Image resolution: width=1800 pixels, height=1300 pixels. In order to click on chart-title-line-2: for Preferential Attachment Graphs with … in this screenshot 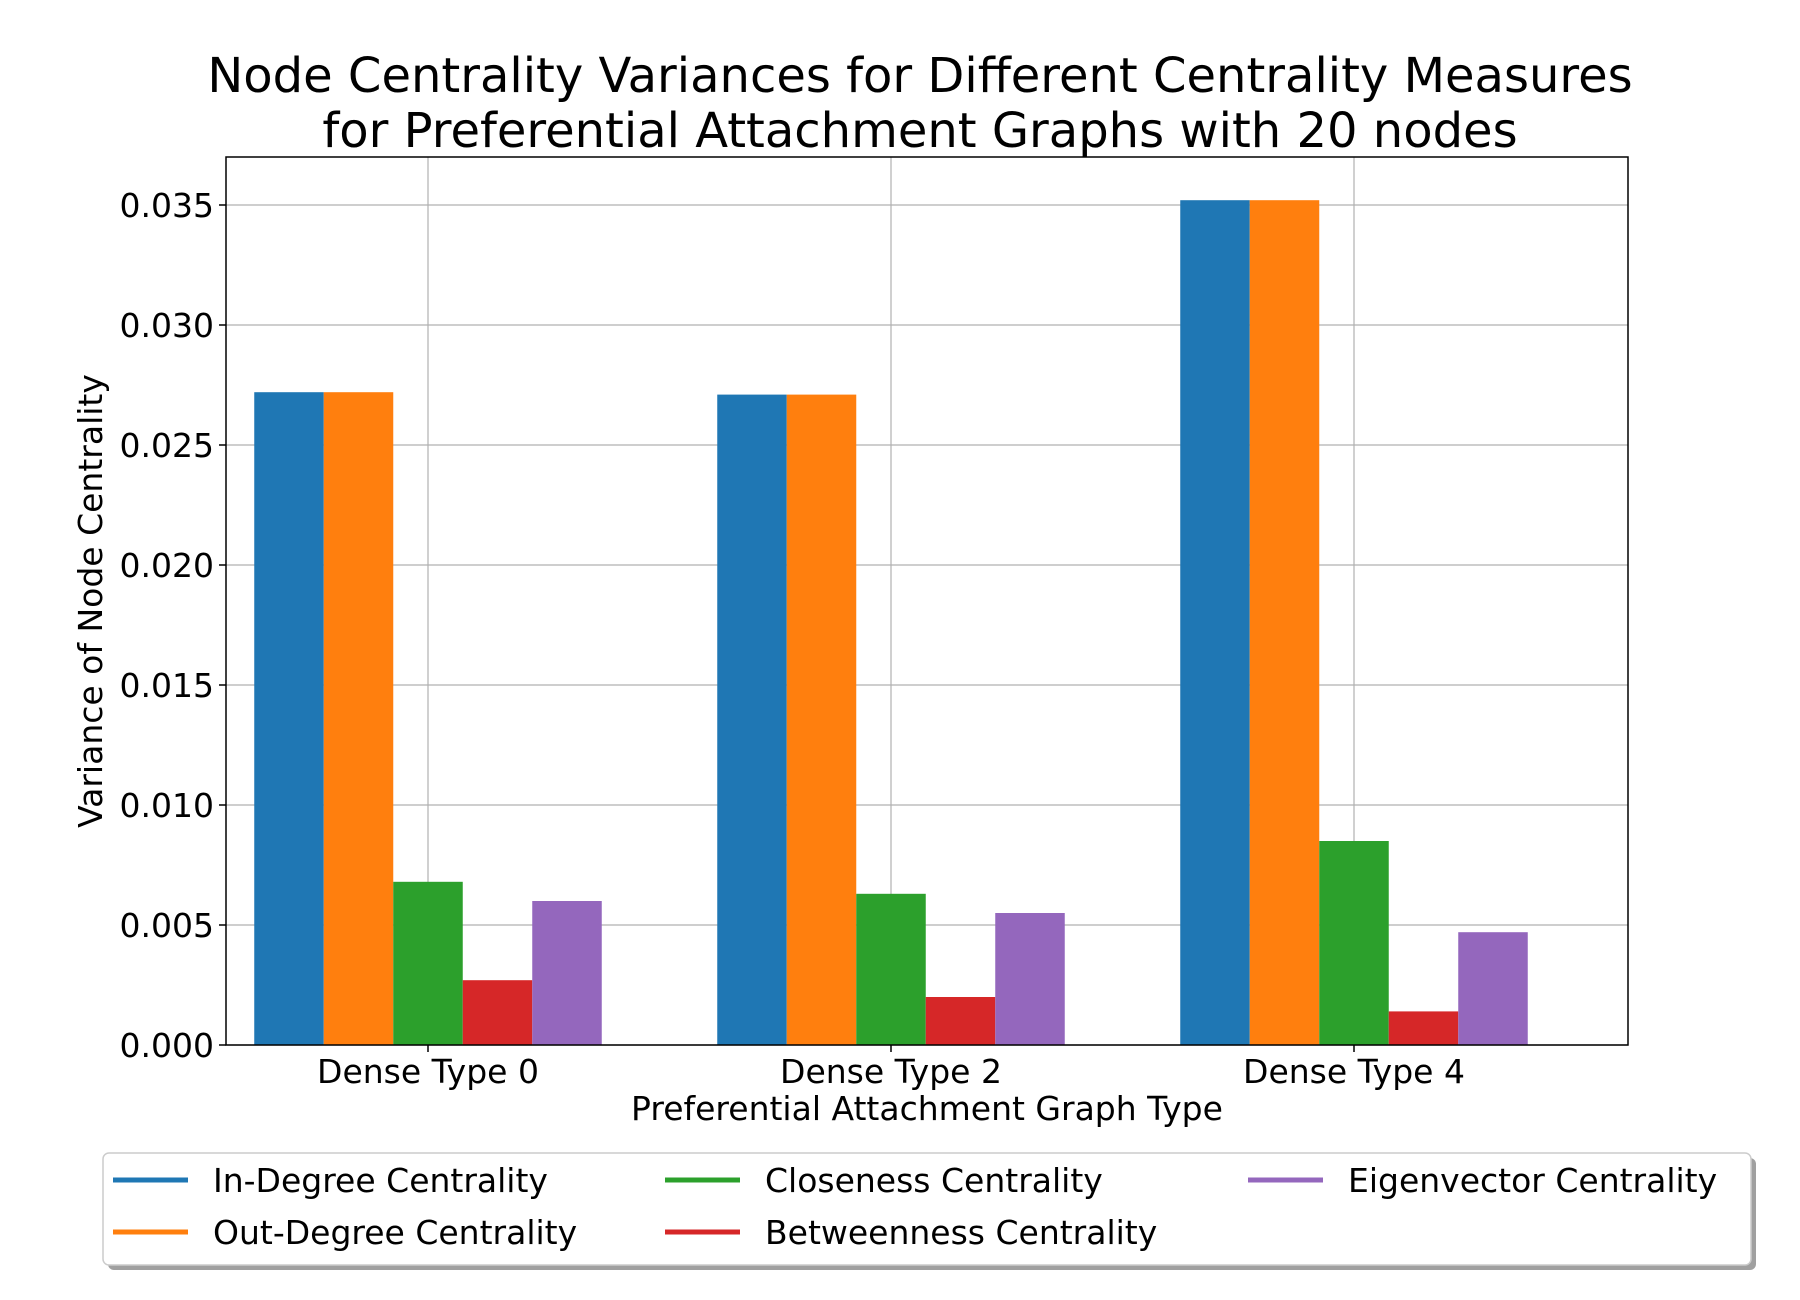, I will do `click(919, 131)`.